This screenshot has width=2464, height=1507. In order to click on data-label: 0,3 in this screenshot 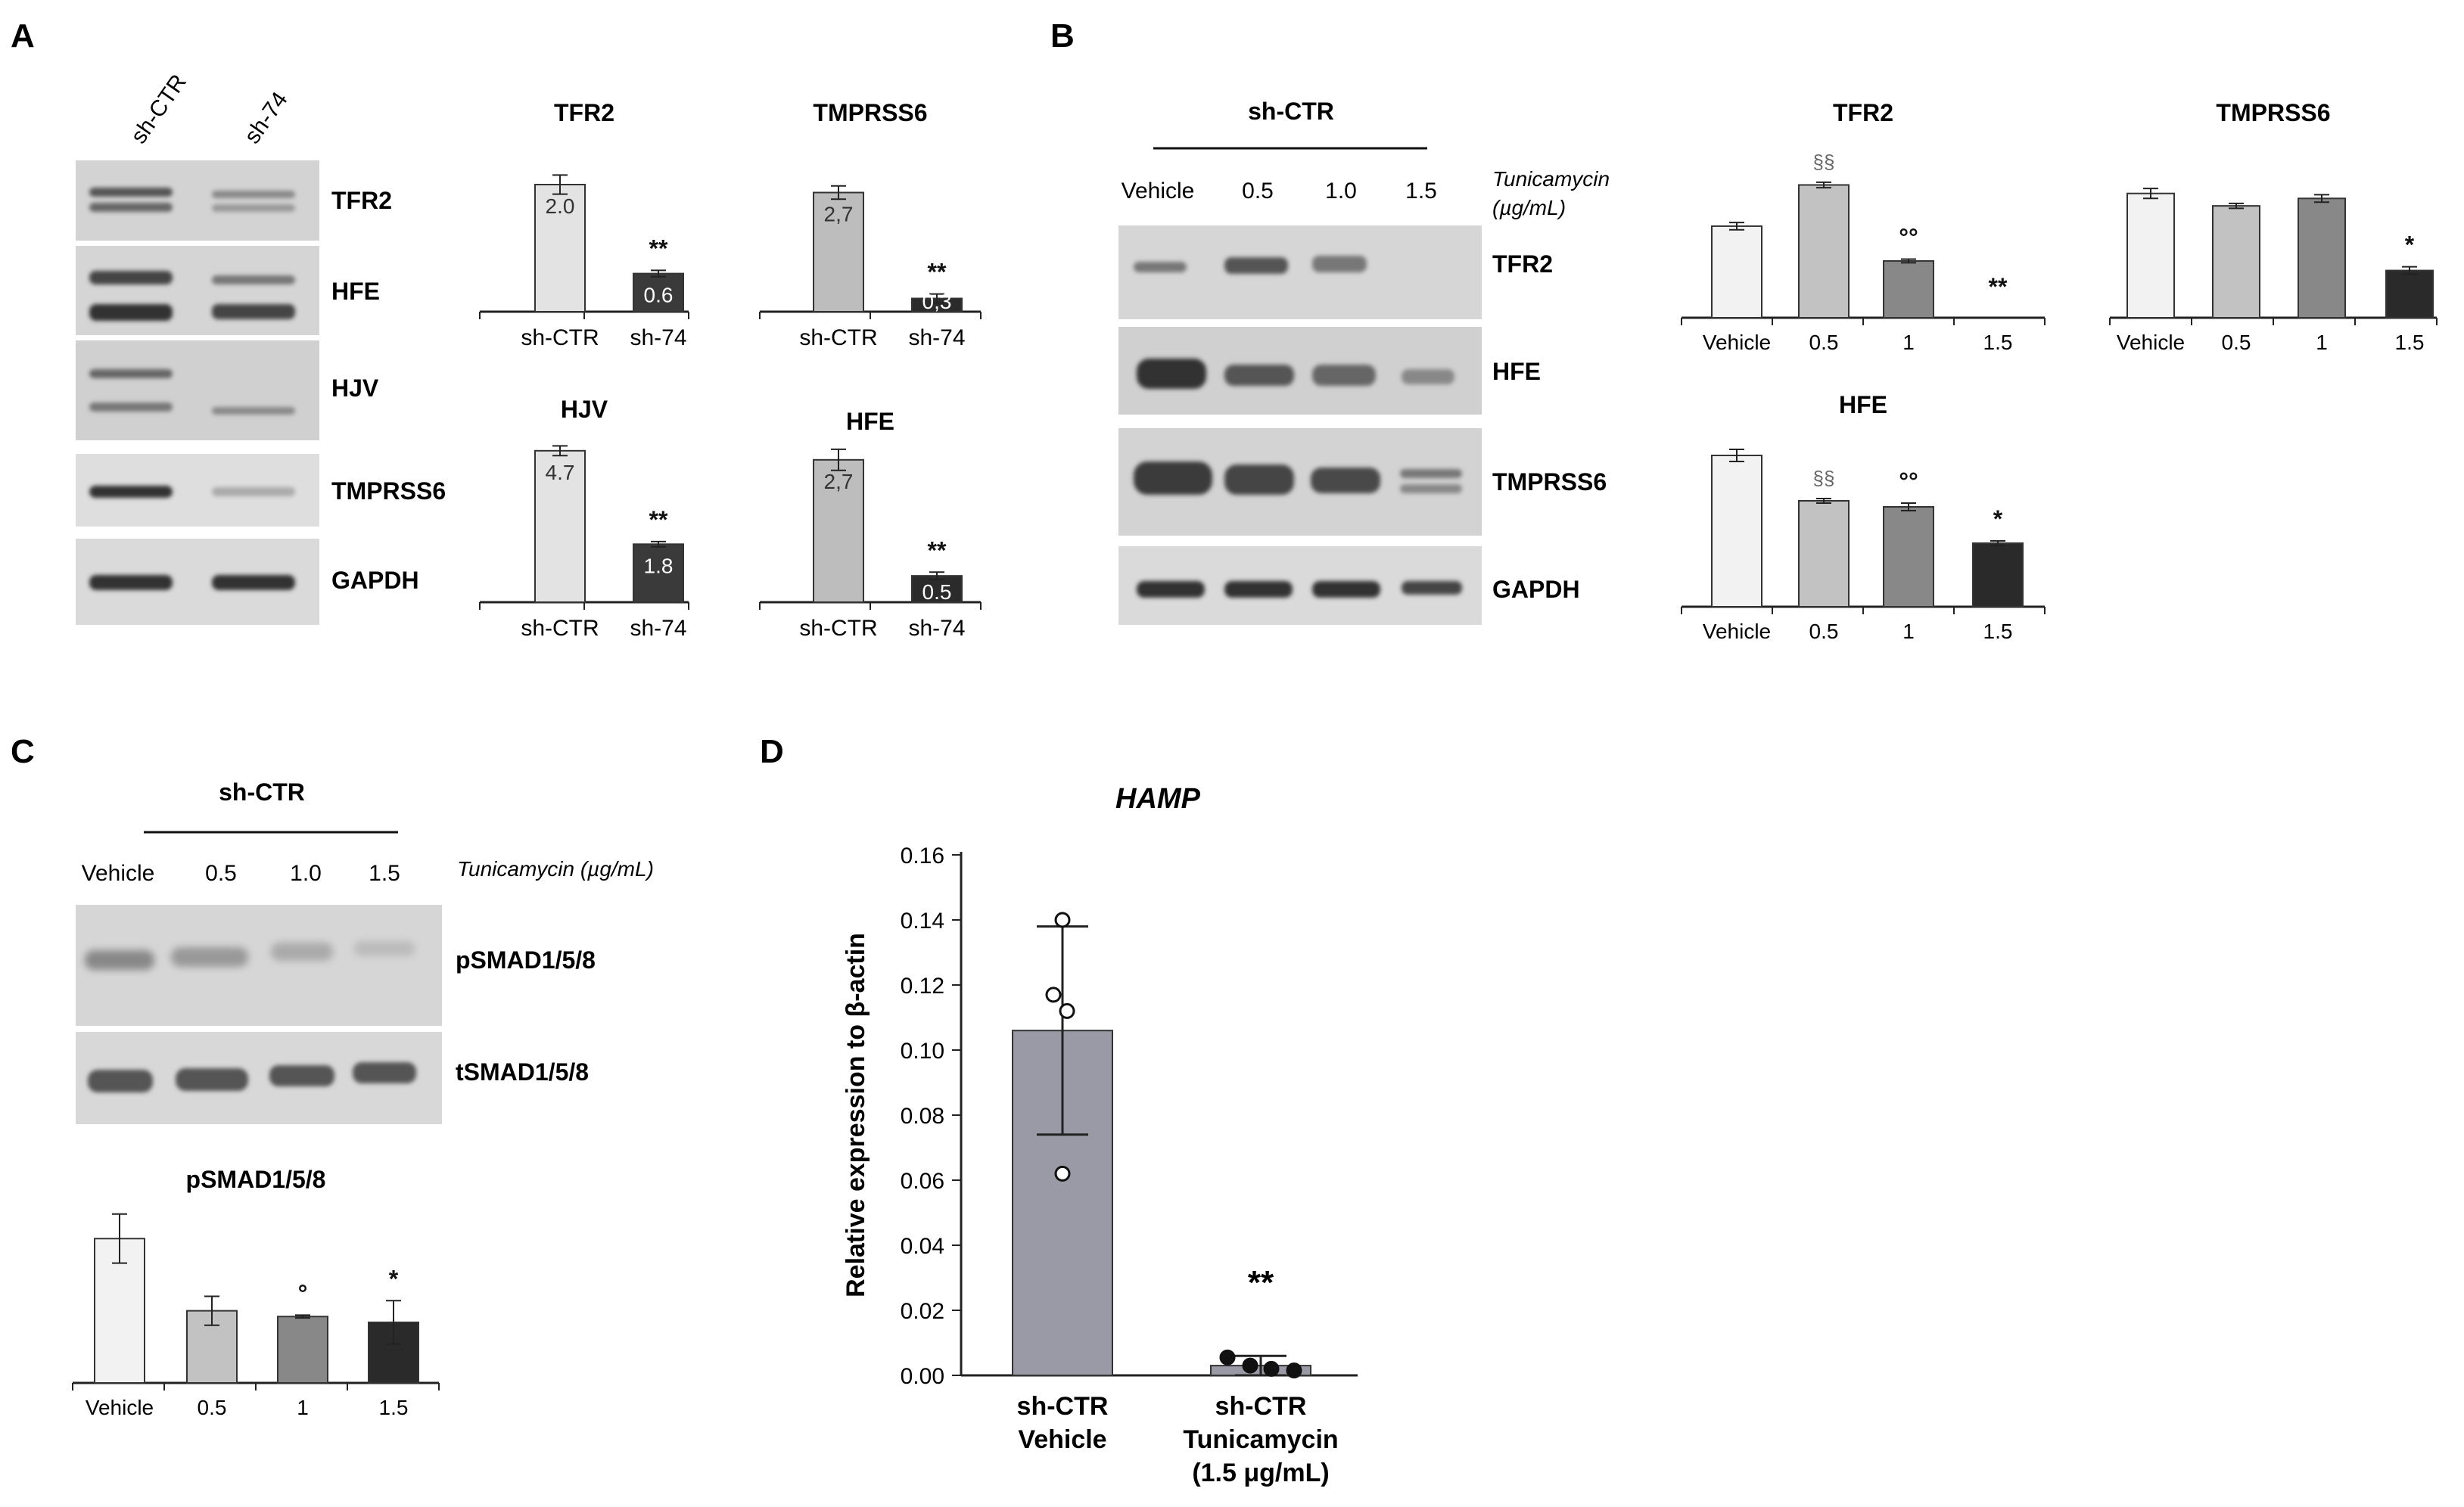, I will do `click(937, 301)`.